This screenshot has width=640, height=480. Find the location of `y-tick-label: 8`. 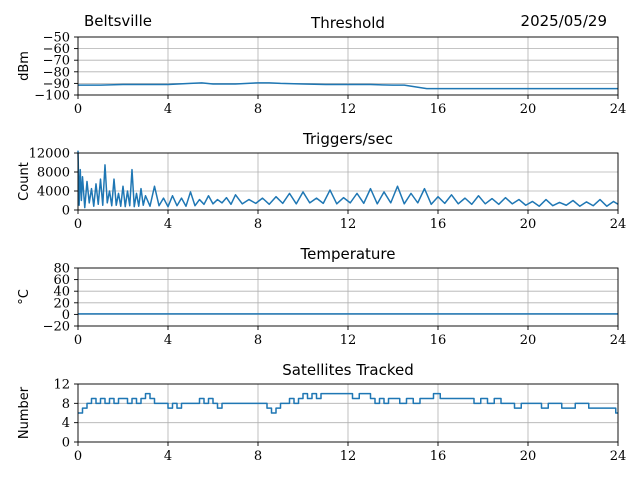

y-tick-label: 8 is located at coordinates (66, 404).